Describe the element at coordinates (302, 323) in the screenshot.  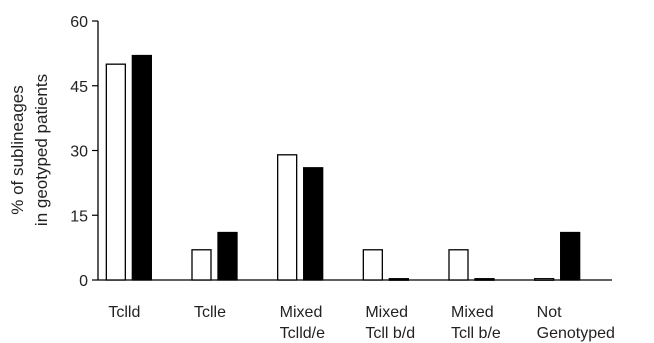
I see `x-tick-label: Mixed Tclld/e` at that location.